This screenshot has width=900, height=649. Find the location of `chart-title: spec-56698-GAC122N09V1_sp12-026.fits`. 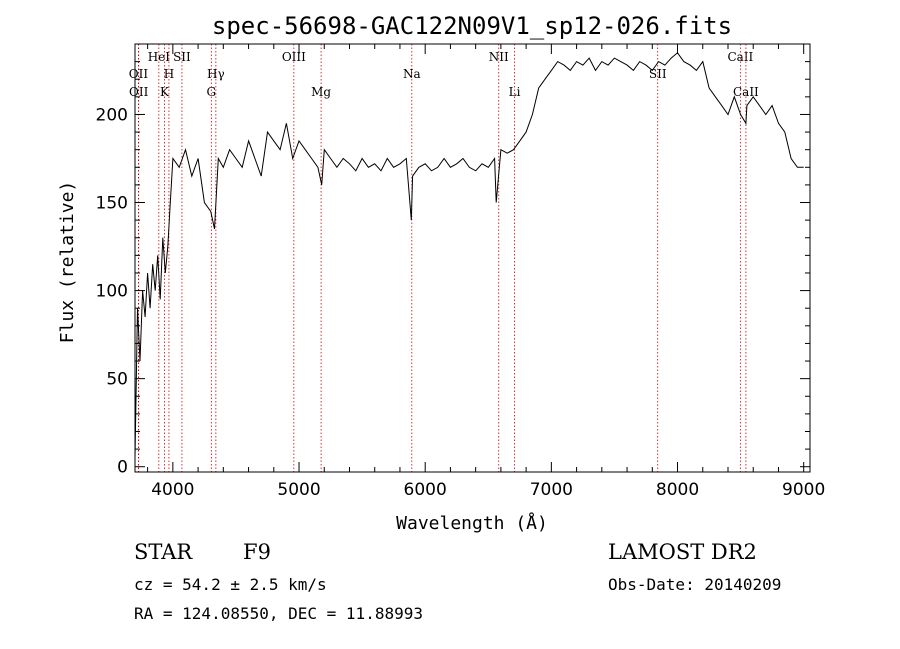

chart-title: spec-56698-GAC122N09V1_sp12-026.fits is located at coordinates (472, 26).